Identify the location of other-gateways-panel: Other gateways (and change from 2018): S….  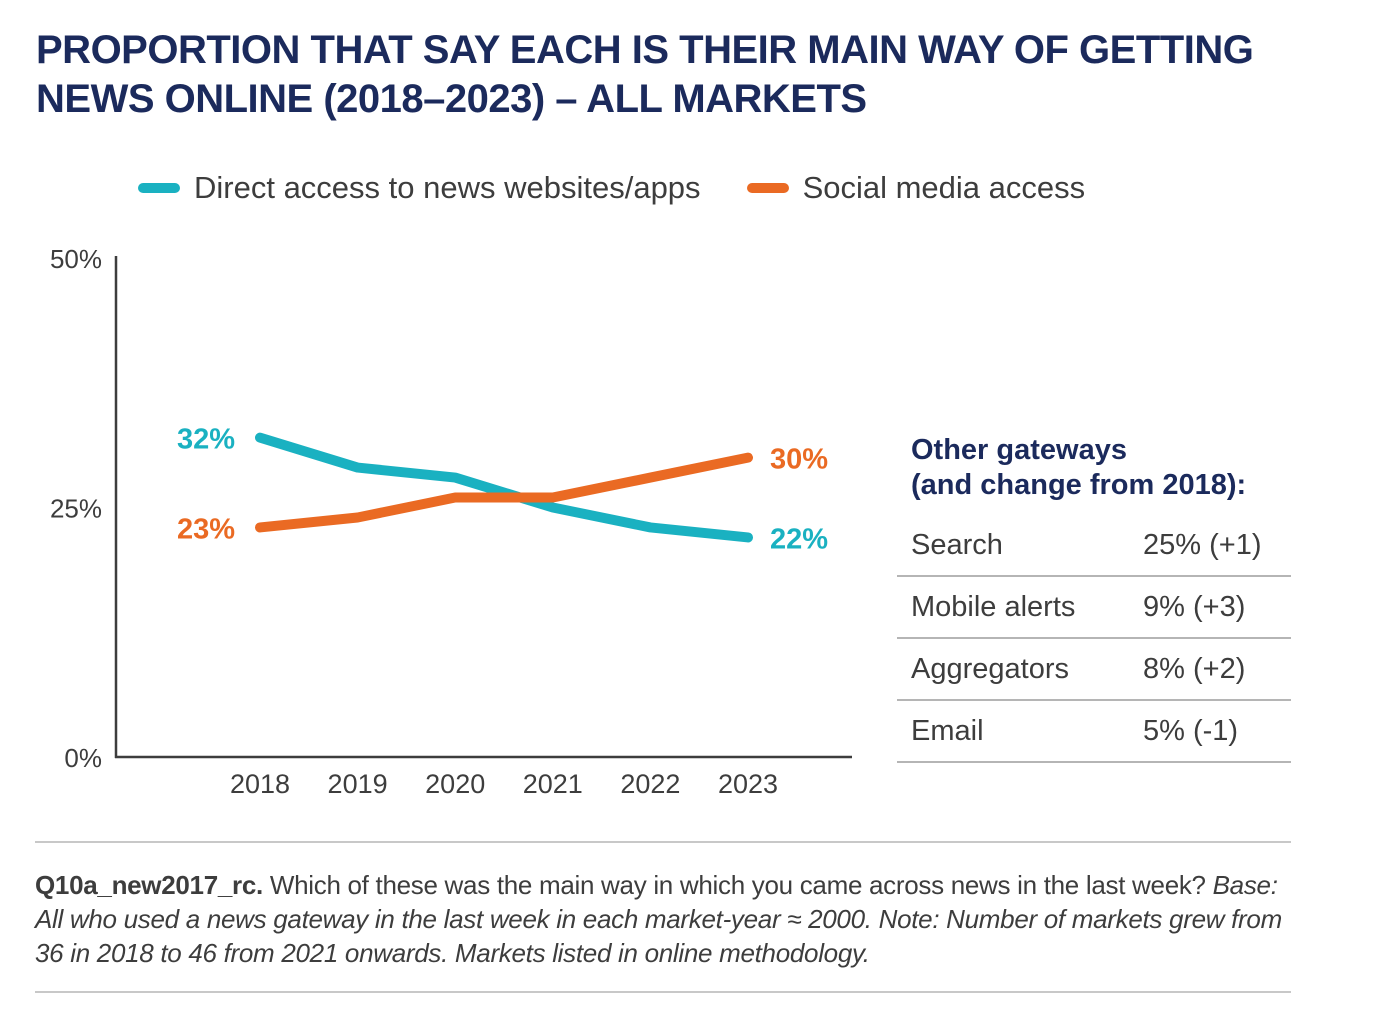
(1094, 598).